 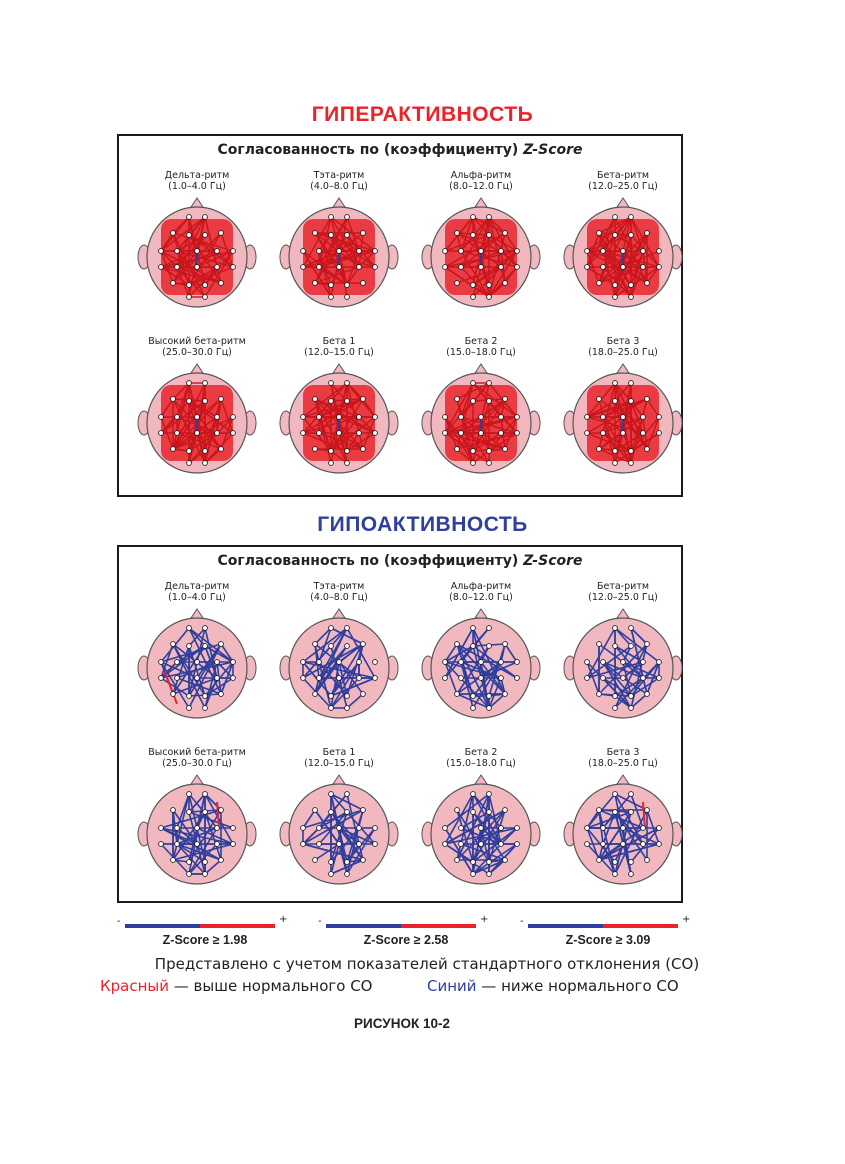 I want to click on note-blue-word: Синий, so click(x=452, y=986).